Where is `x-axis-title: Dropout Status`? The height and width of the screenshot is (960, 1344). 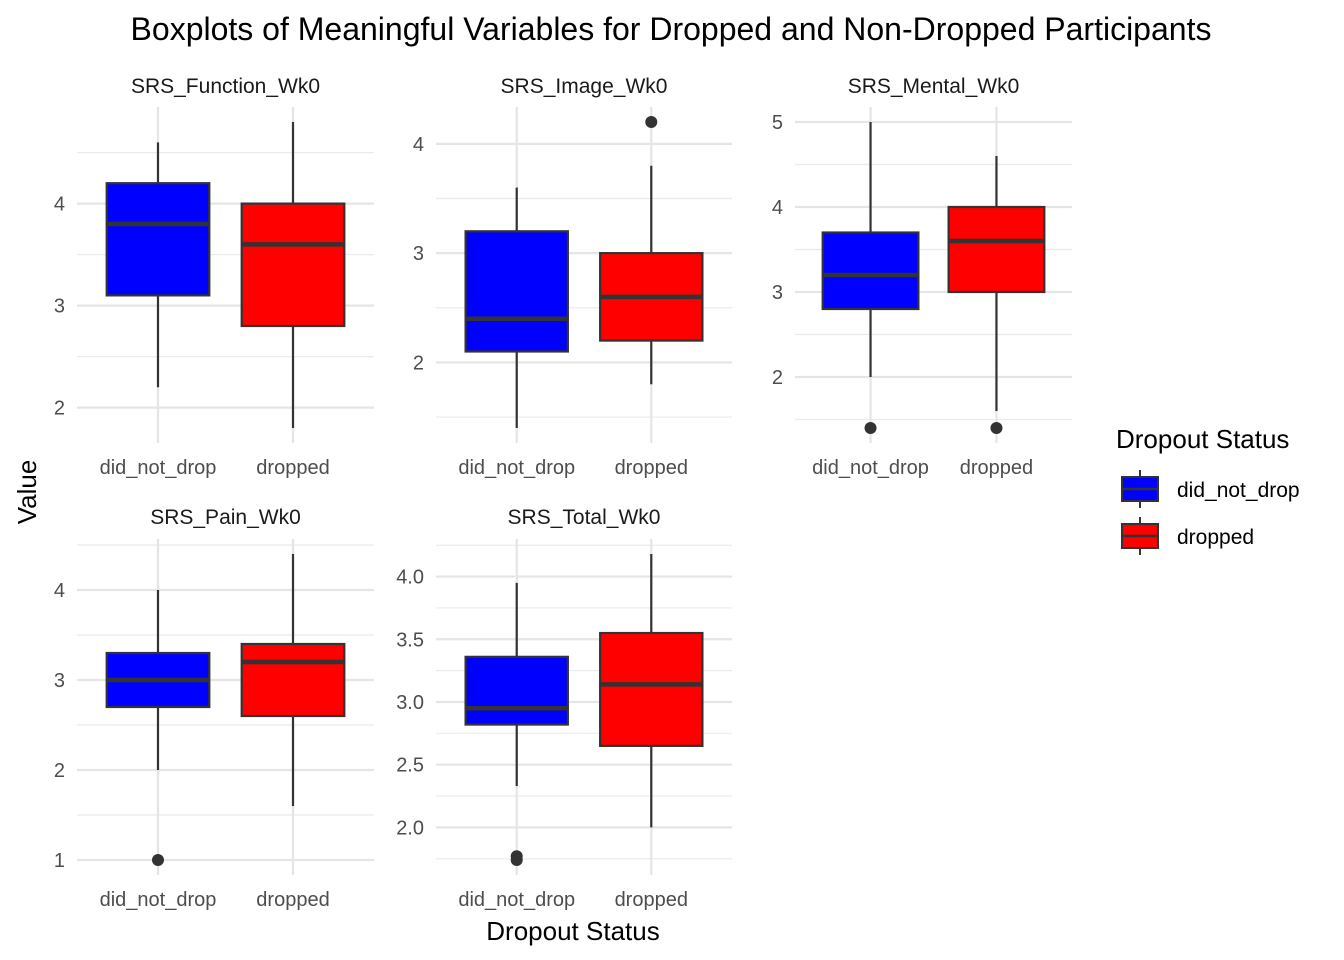
x-axis-title: Dropout Status is located at coordinates (572, 931).